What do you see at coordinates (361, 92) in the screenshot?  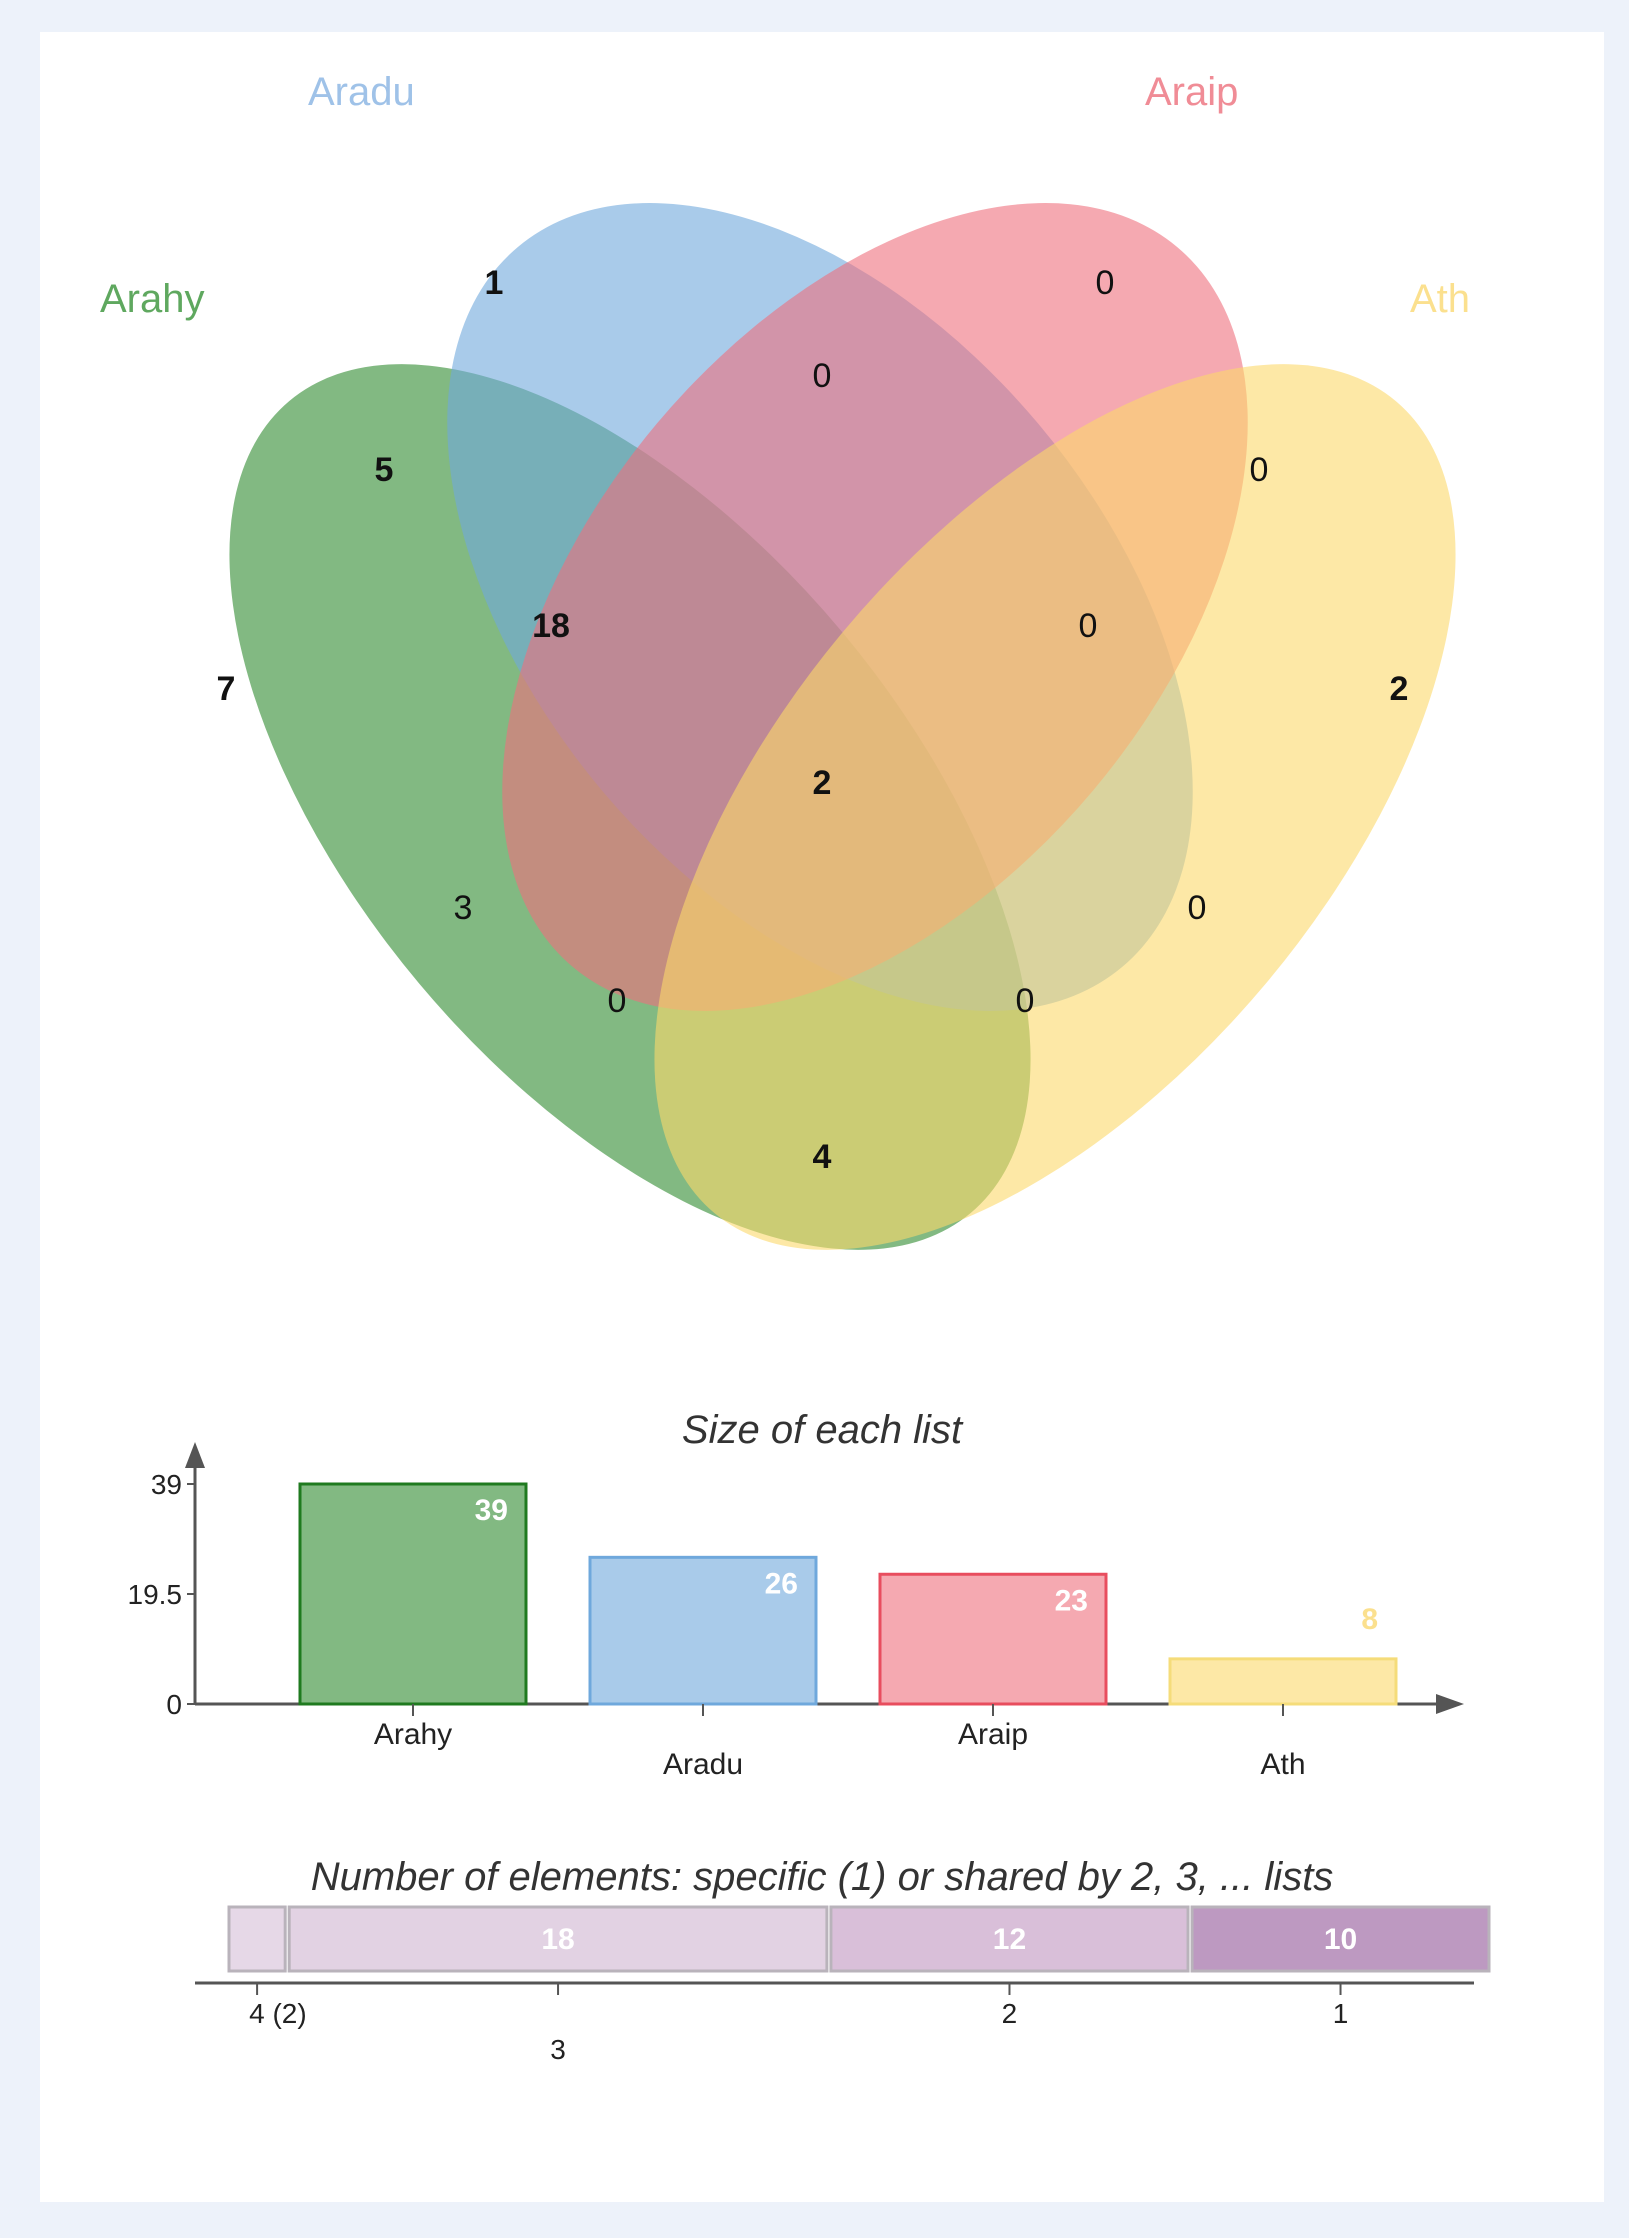 I see `venn-label-aradu: Aradu` at bounding box center [361, 92].